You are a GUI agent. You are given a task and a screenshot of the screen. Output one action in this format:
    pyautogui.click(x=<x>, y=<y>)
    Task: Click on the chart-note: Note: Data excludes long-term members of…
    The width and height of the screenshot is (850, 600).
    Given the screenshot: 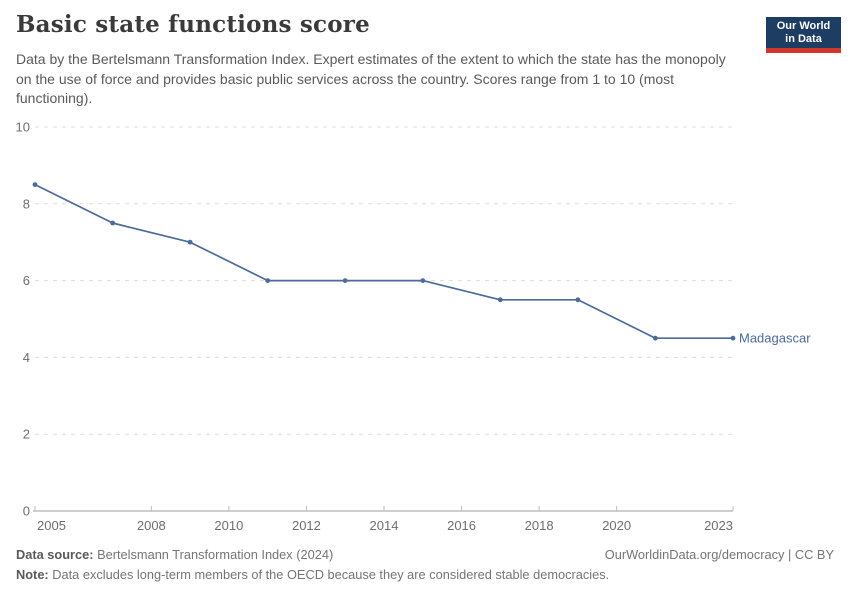 What is the action you would take?
    pyautogui.click(x=425, y=574)
    